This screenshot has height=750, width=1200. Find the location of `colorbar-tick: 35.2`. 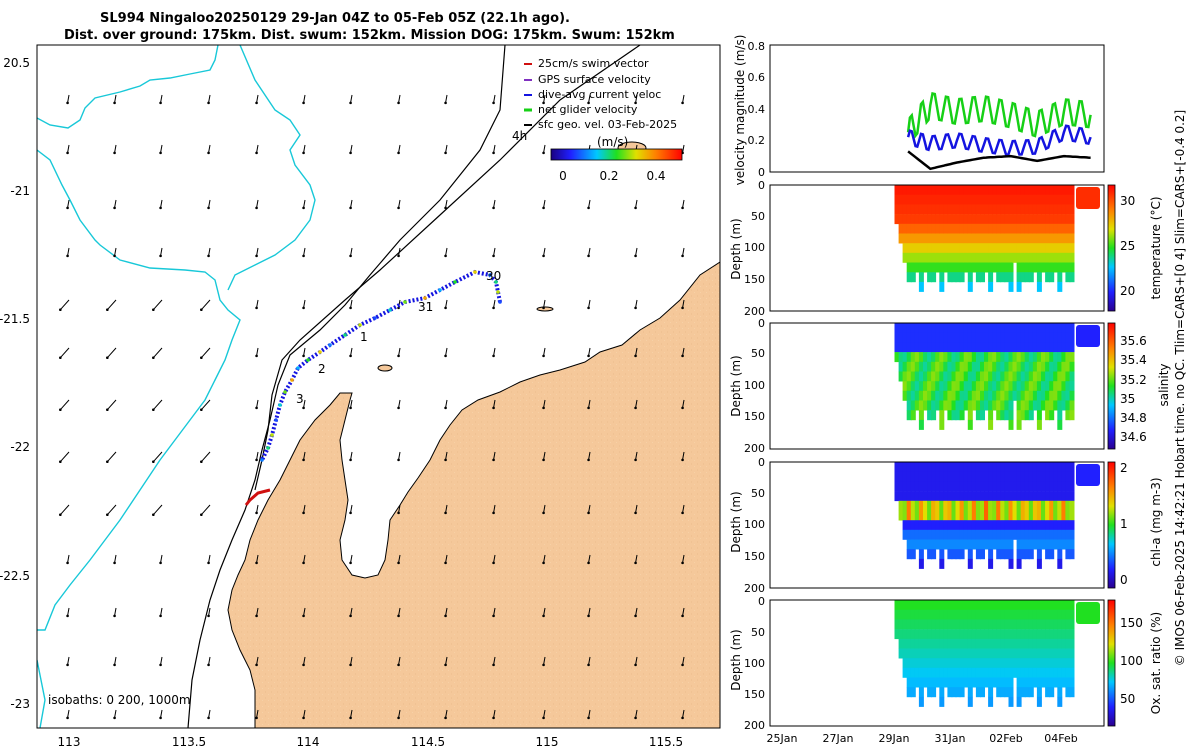

colorbar-tick: 35.2 is located at coordinates (1133, 380).